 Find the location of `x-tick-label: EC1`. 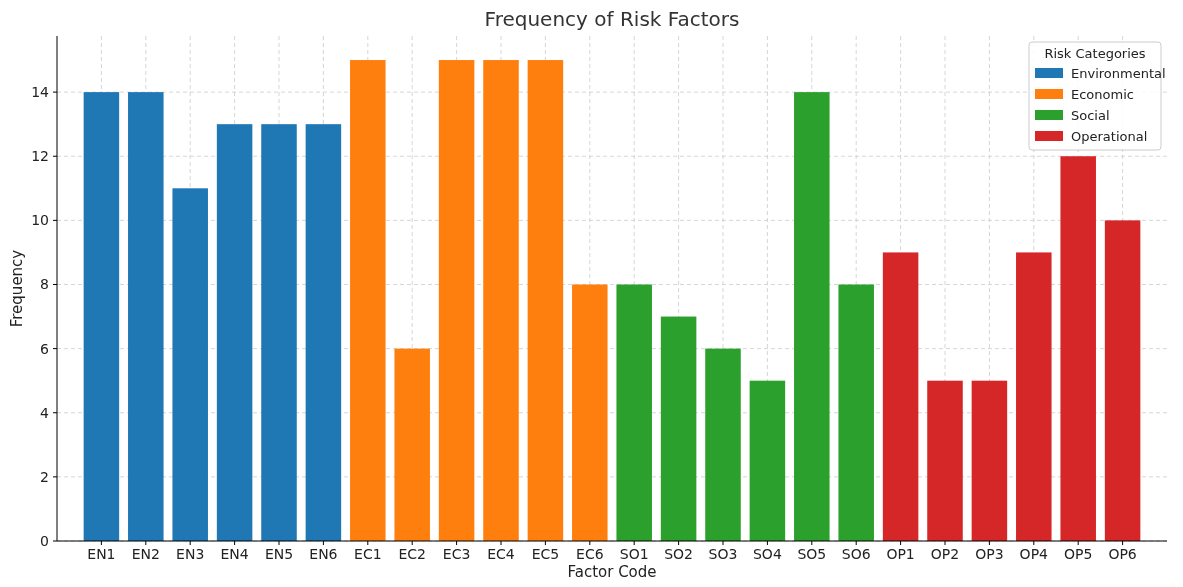

x-tick-label: EC1 is located at coordinates (368, 554).